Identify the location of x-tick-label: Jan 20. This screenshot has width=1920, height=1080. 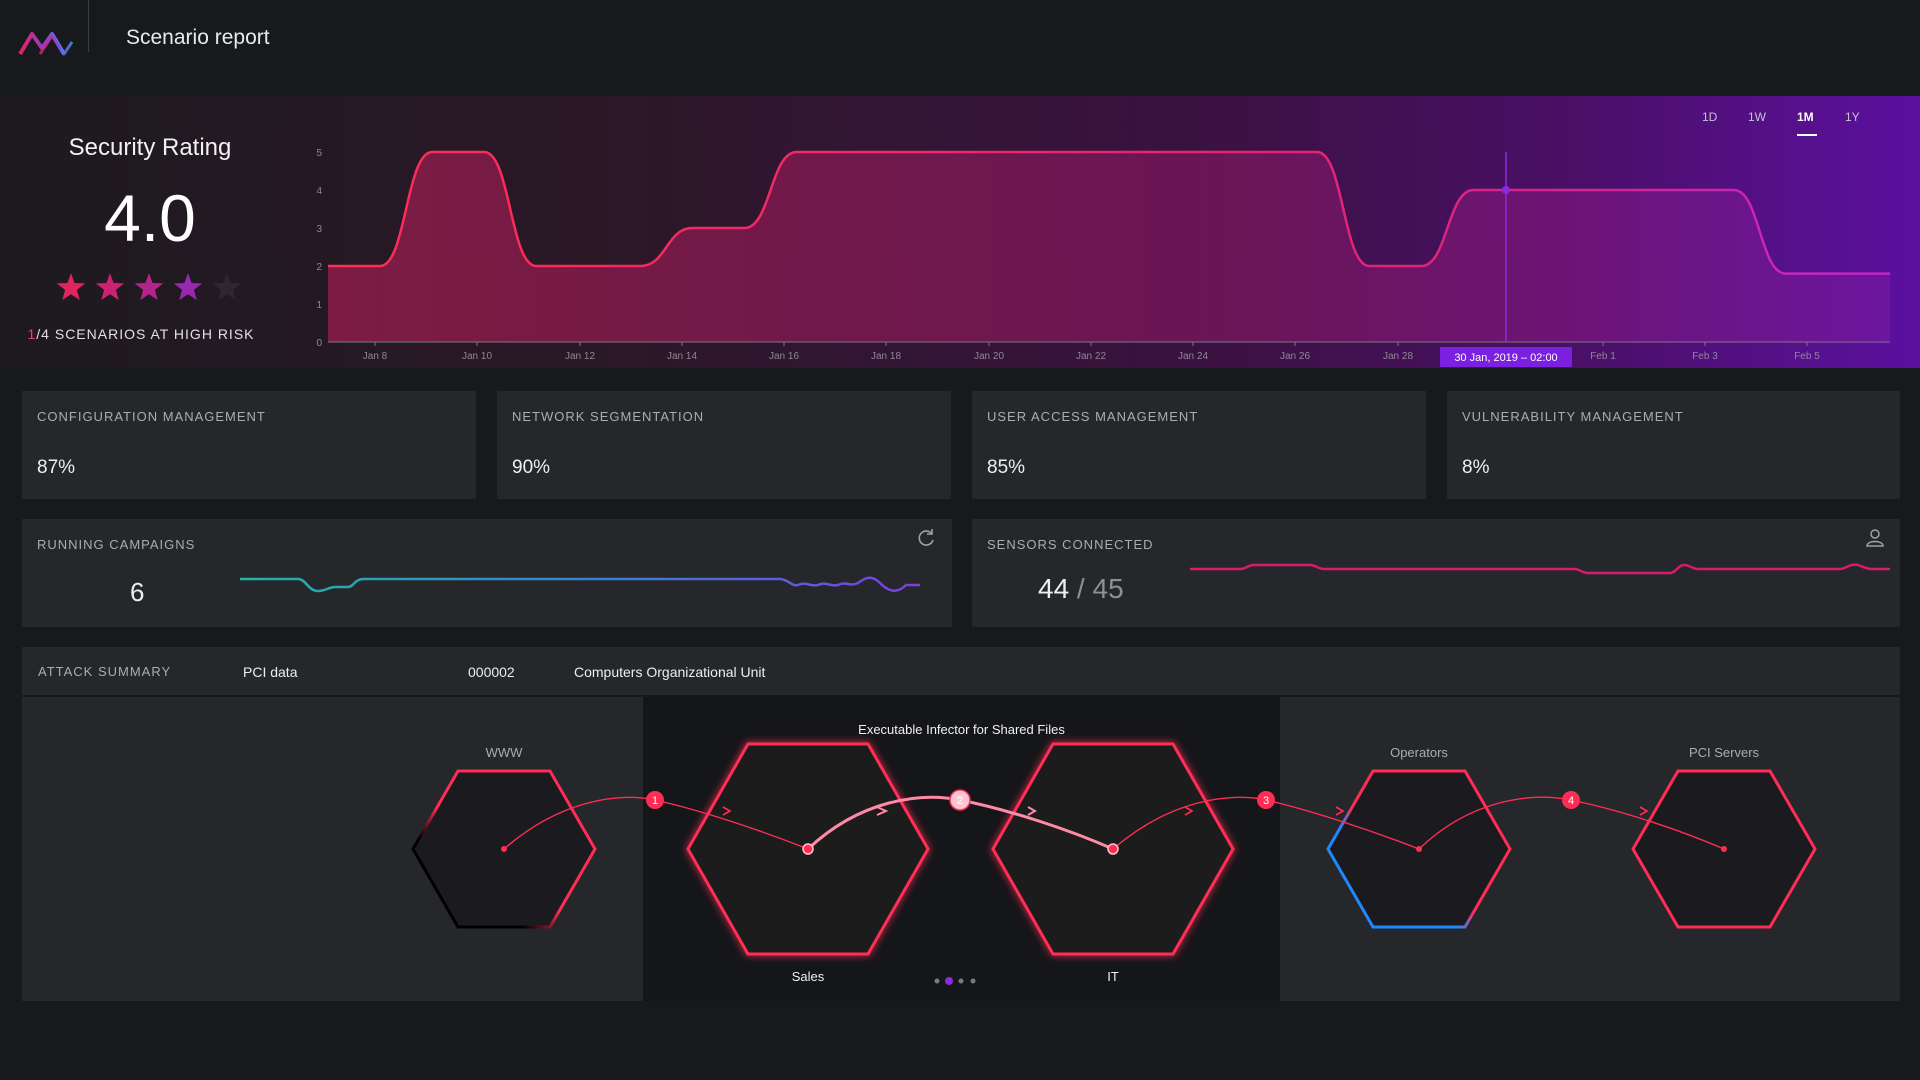
(989, 356).